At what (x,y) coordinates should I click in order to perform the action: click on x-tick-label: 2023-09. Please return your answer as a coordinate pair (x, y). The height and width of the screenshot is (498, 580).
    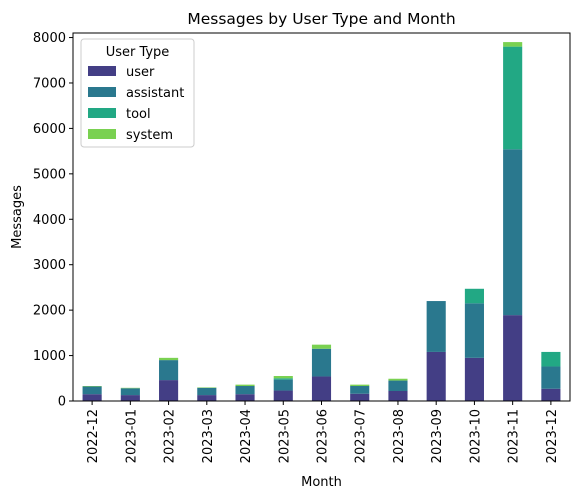
    Looking at the image, I should click on (437, 436).